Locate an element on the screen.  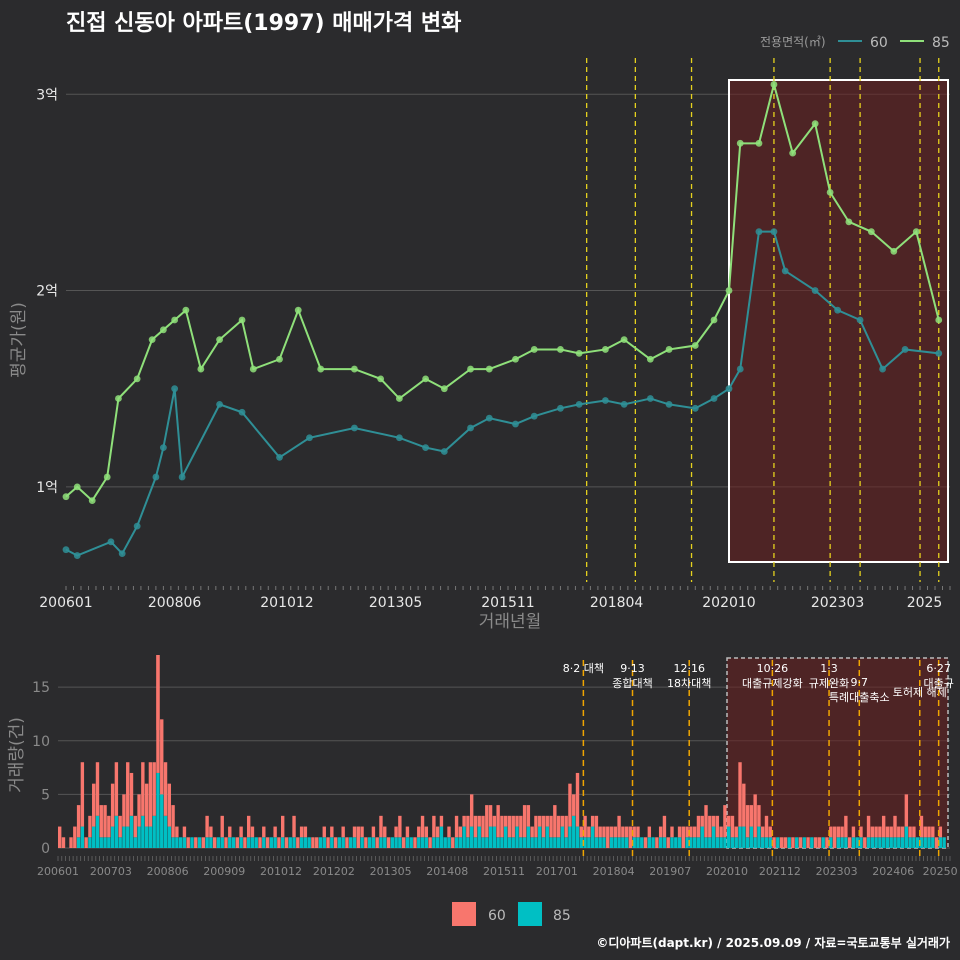
volume-y-tick-label: 5 is located at coordinates (45, 795).